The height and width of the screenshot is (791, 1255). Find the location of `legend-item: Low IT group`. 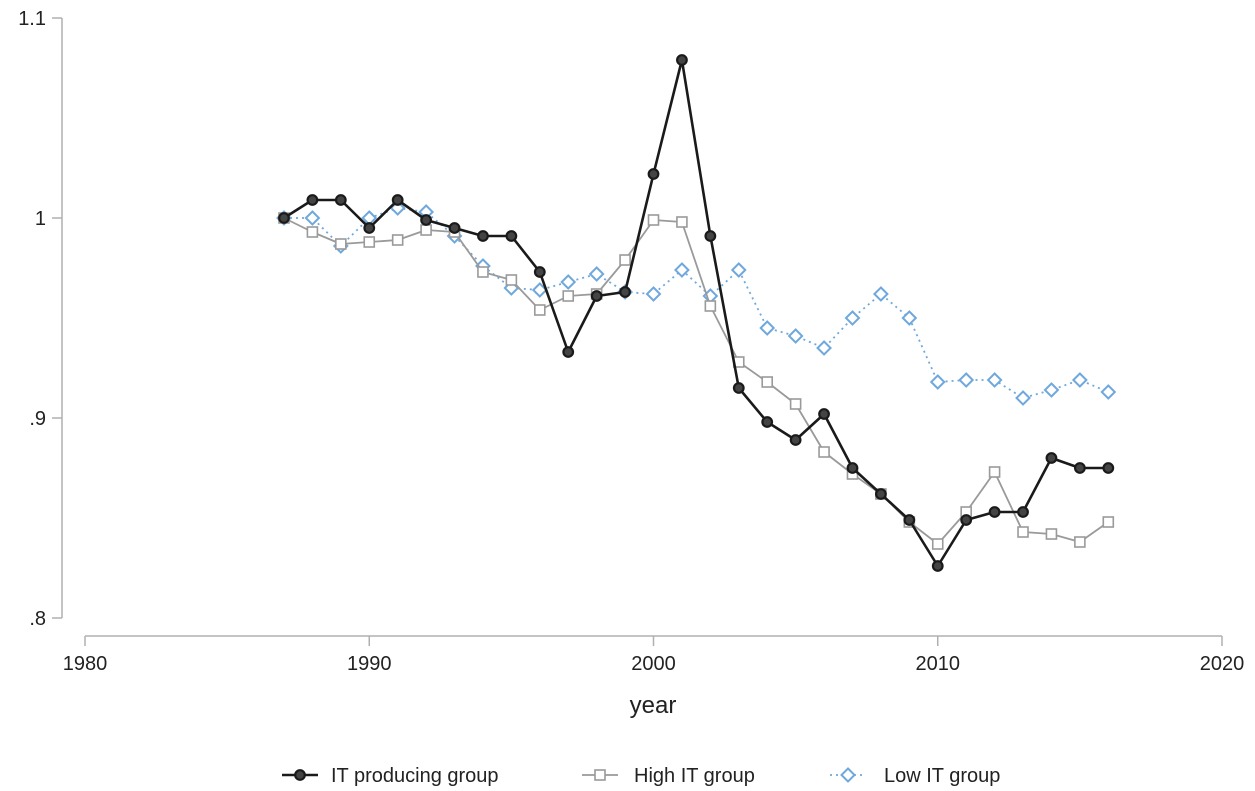

legend-item: Low IT group is located at coordinates (915, 776).